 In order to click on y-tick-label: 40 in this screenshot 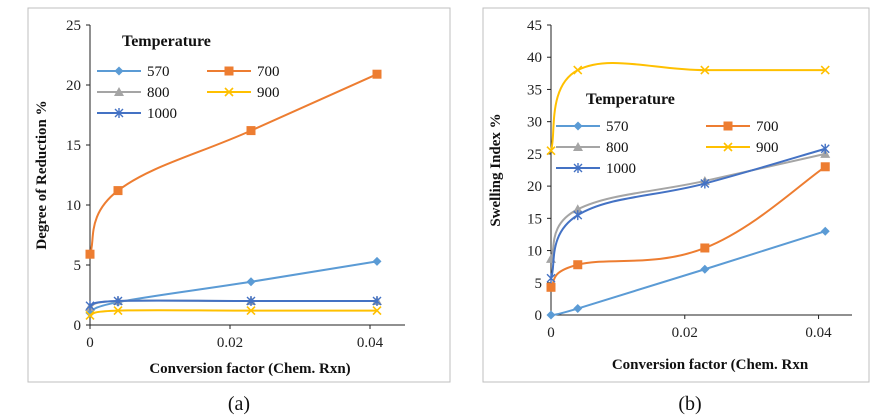, I will do `click(534, 58)`.